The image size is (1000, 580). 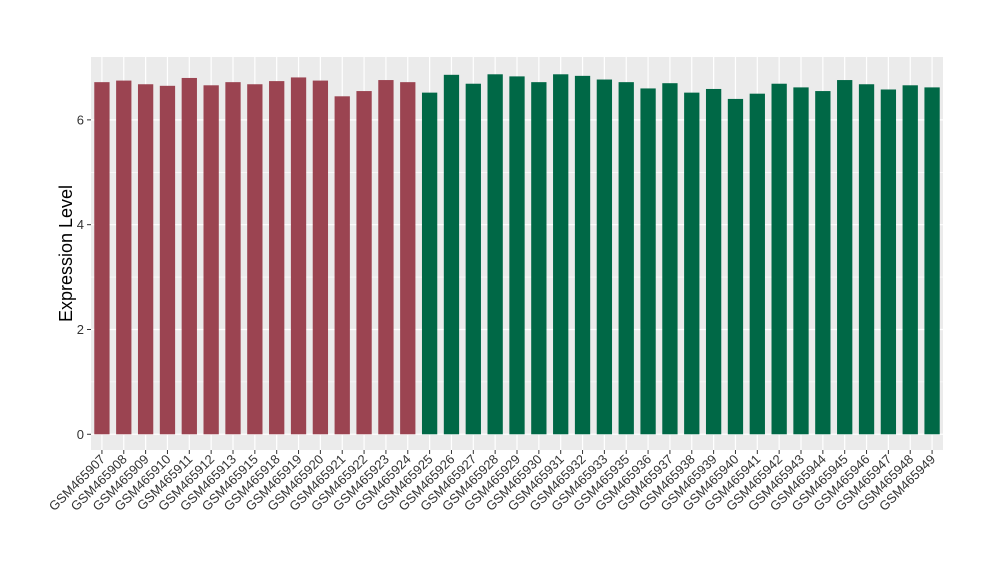 I want to click on bar-GSM465924, so click(x=408, y=258).